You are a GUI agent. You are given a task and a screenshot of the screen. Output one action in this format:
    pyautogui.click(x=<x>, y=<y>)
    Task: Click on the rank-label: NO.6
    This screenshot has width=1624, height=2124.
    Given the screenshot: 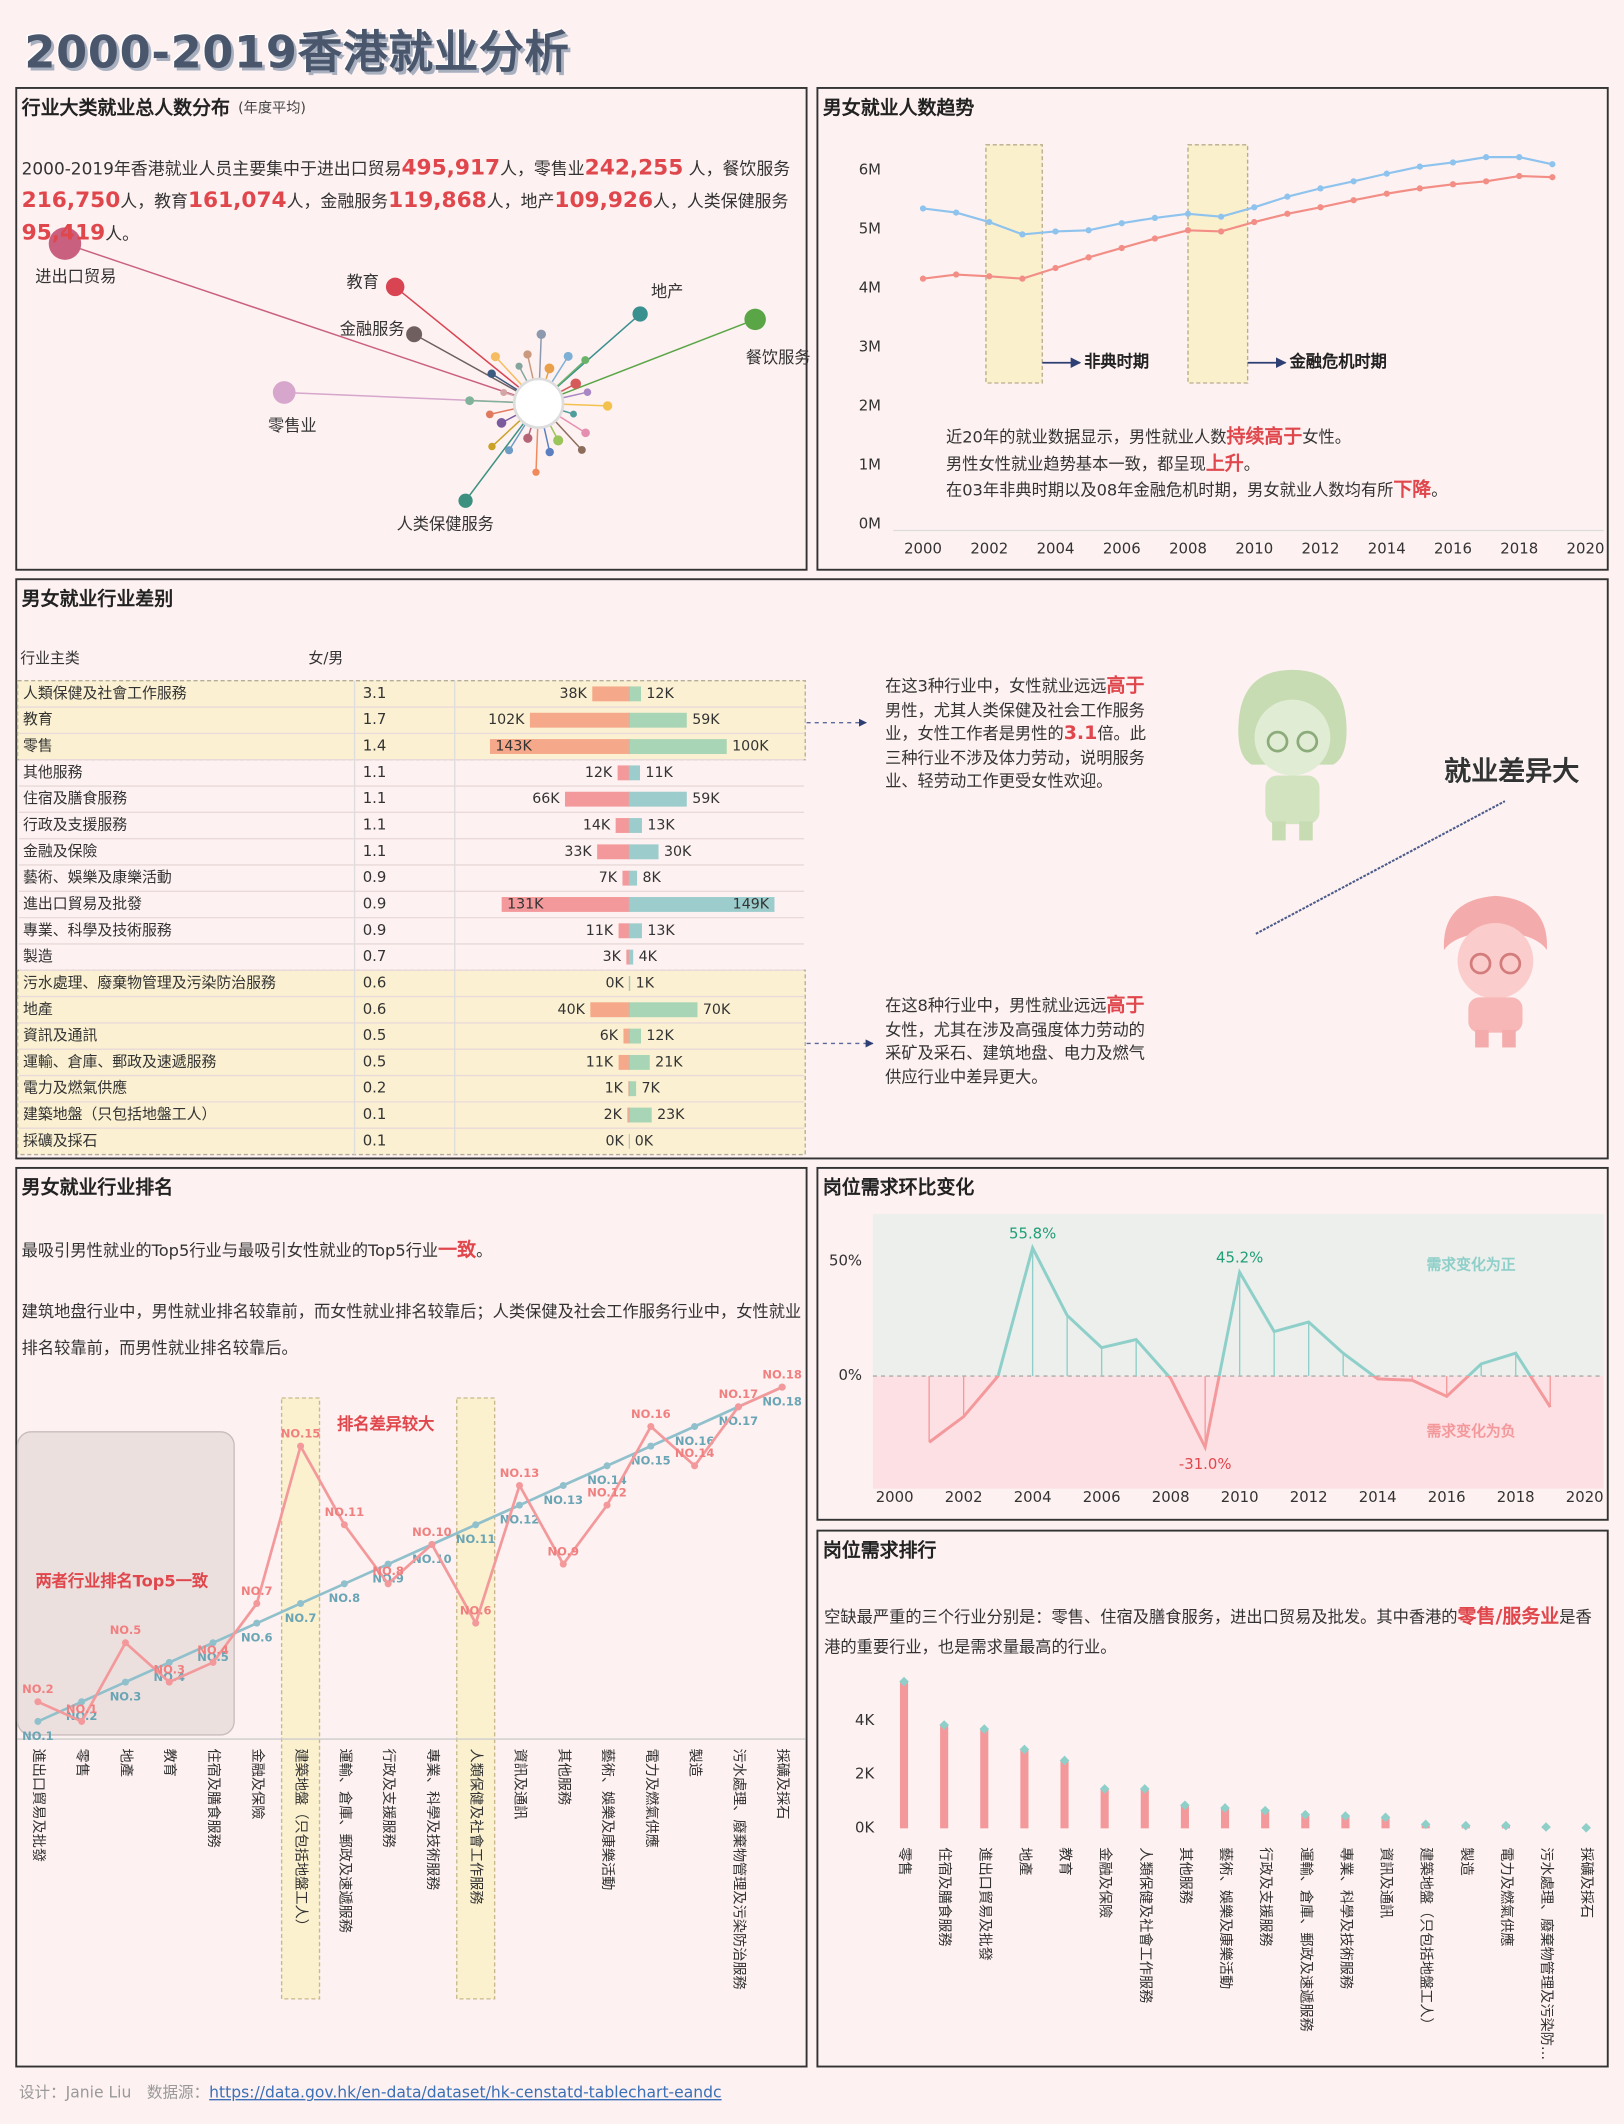 What is the action you would take?
    pyautogui.click(x=257, y=1638)
    